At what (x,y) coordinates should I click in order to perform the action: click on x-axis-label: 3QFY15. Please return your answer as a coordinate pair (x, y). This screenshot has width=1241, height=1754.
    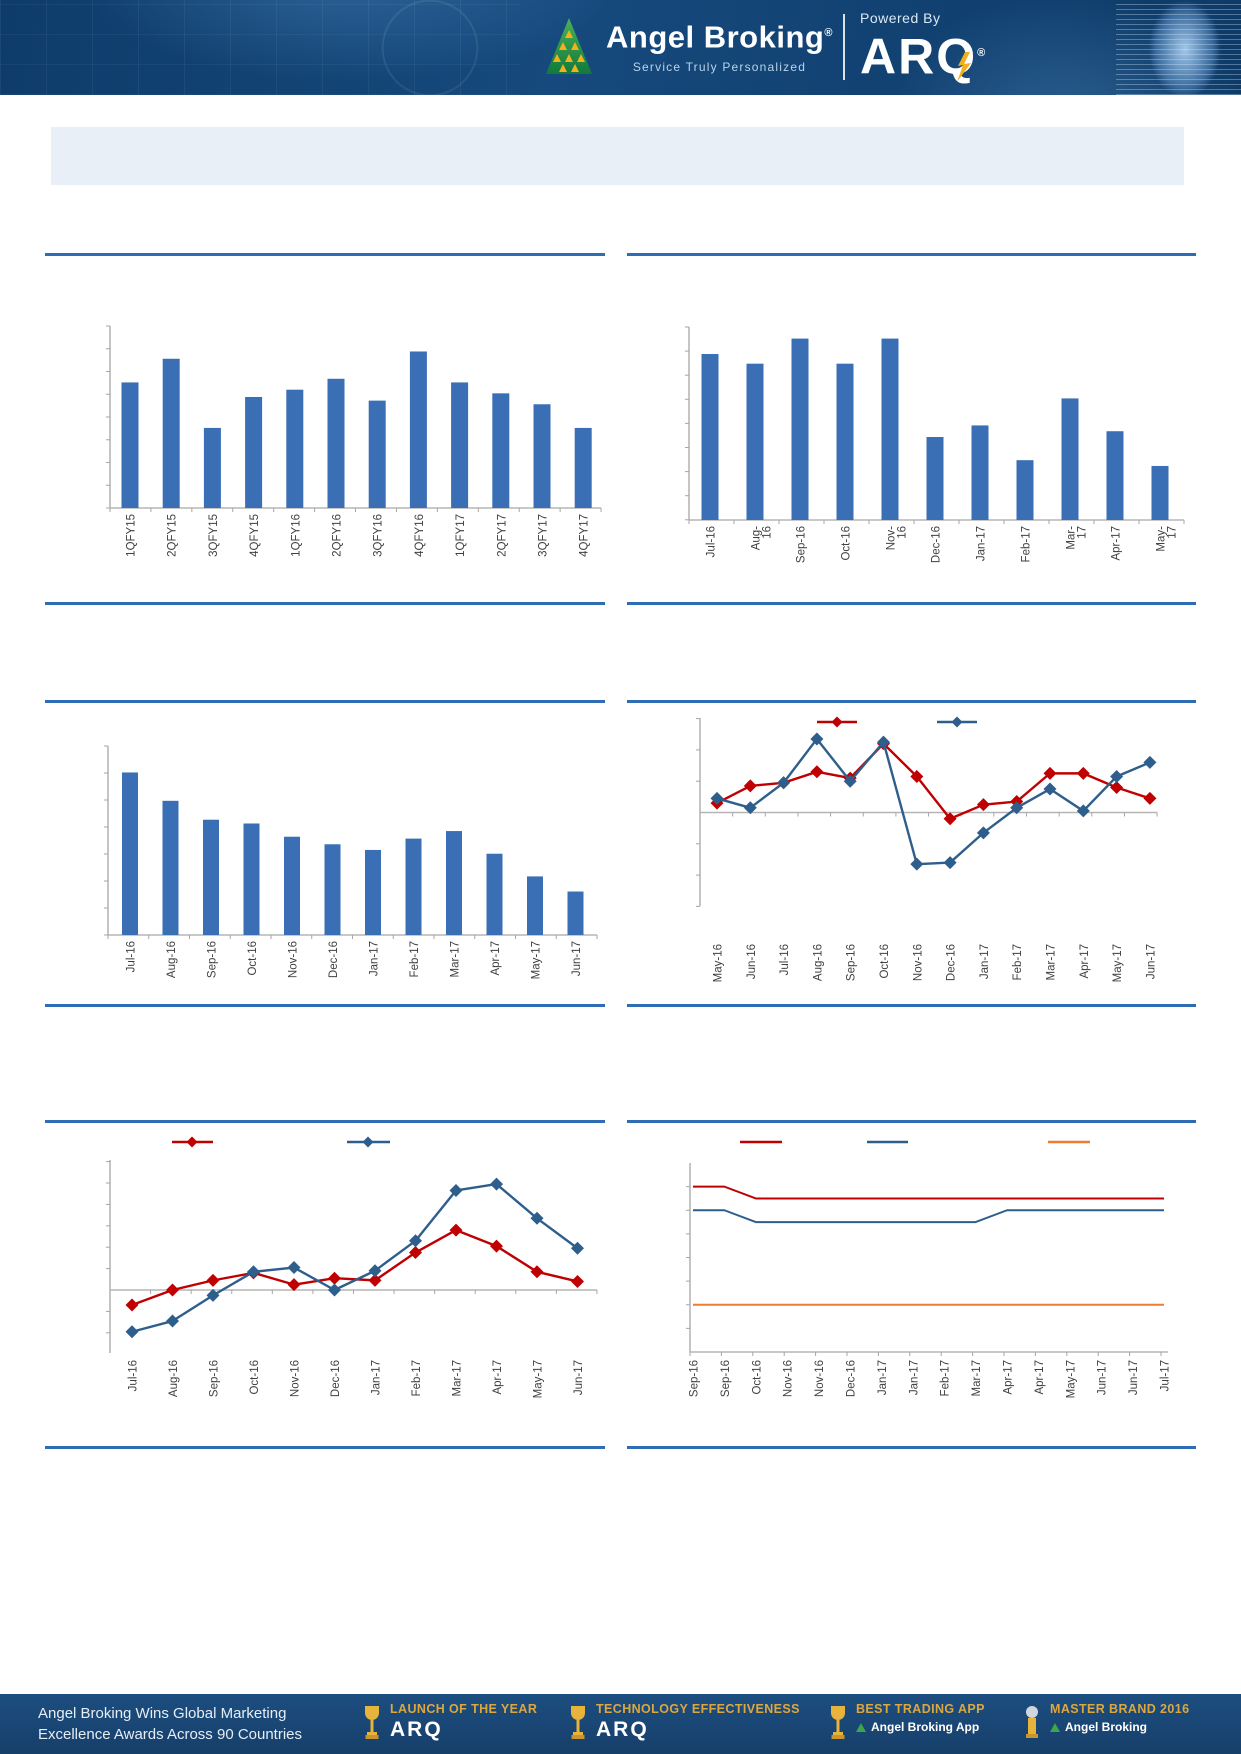
    Looking at the image, I should click on (214, 535).